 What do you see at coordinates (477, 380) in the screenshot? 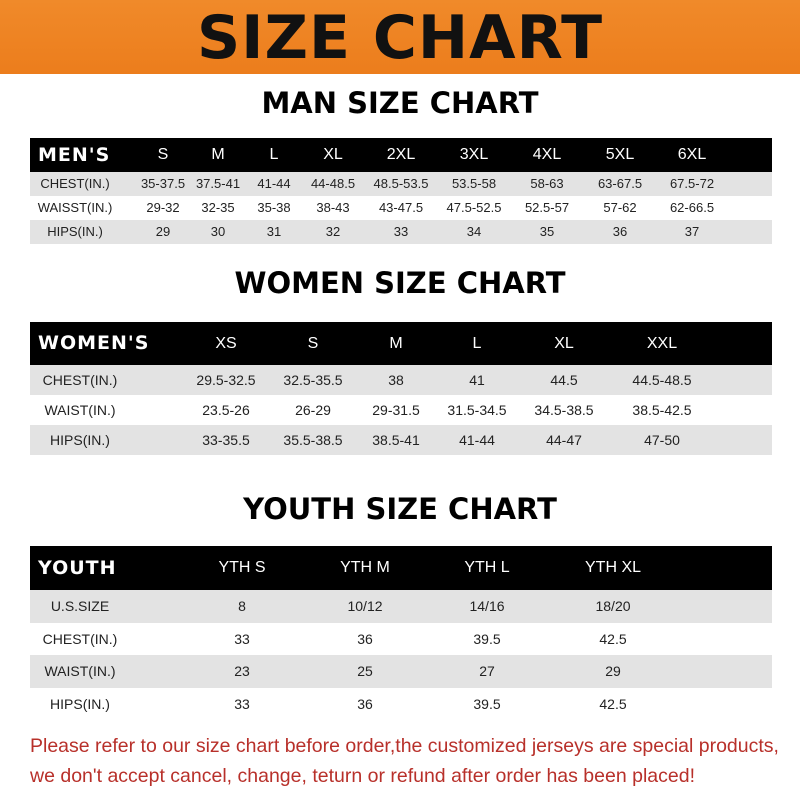
I see `table-cell: 41` at bounding box center [477, 380].